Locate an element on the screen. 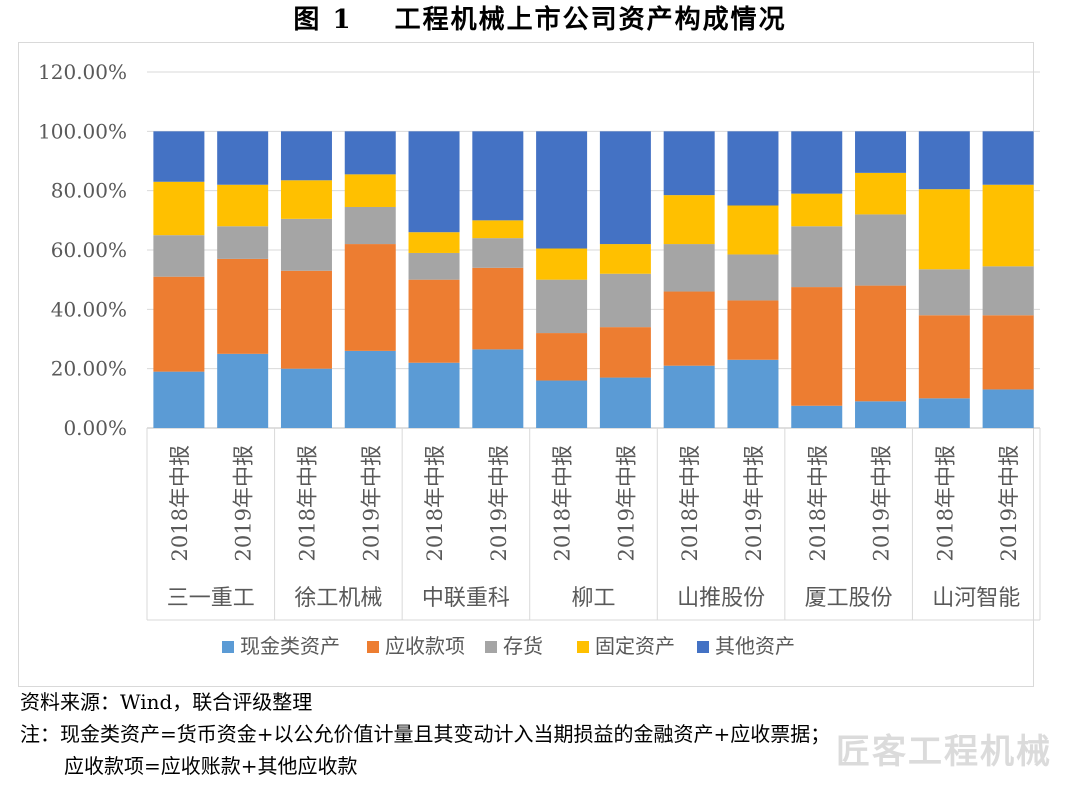 The image size is (1080, 791). y-tick-label: 80.00% is located at coordinates (89, 191).